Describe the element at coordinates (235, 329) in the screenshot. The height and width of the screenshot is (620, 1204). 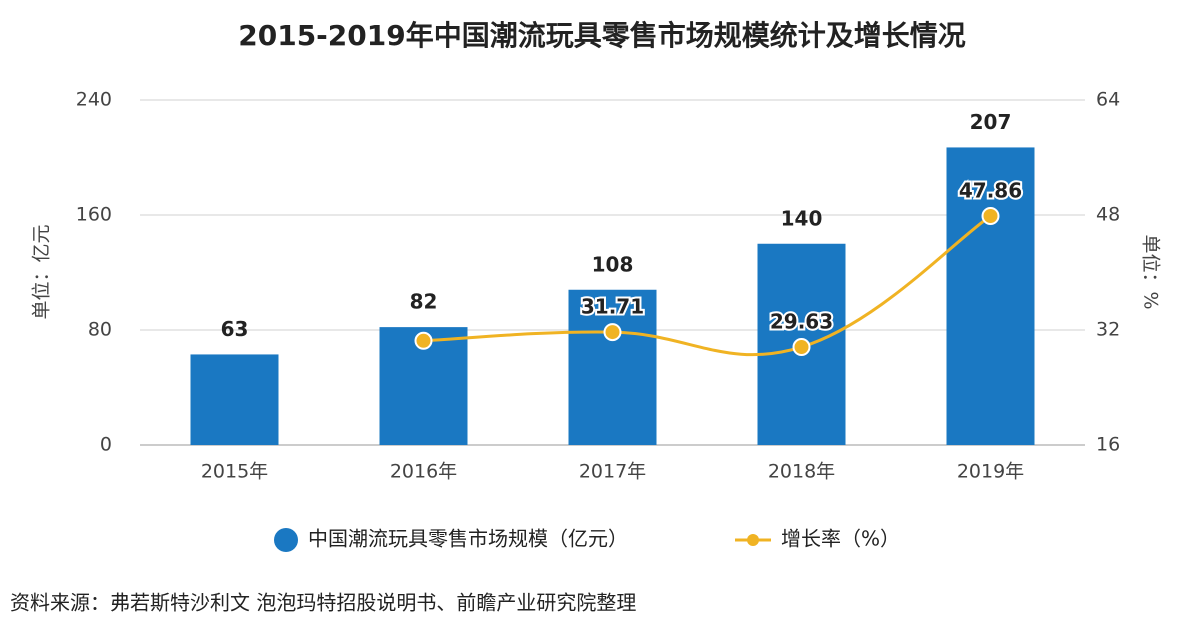
I see `bar-value-label: 63` at that location.